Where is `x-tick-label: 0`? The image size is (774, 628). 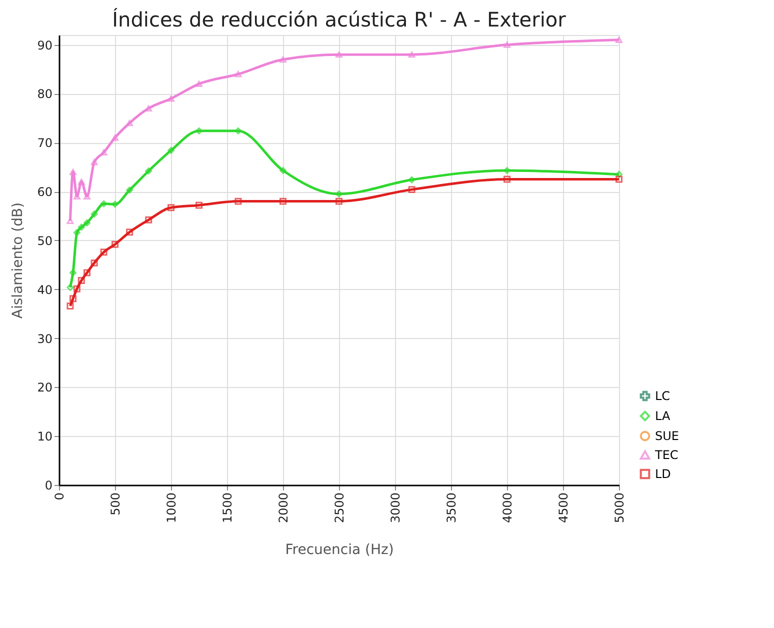 x-tick-label: 0 is located at coordinates (59, 496).